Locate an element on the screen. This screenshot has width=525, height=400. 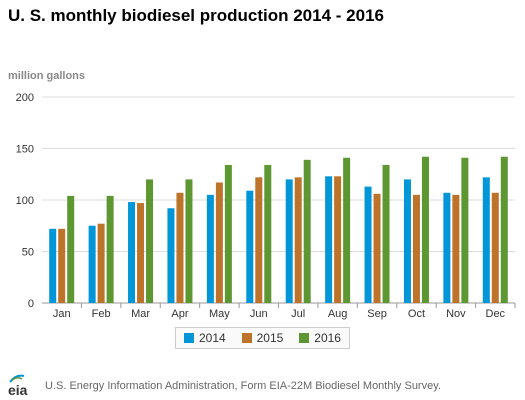
legend-swatch-2014 is located at coordinates (188, 338).